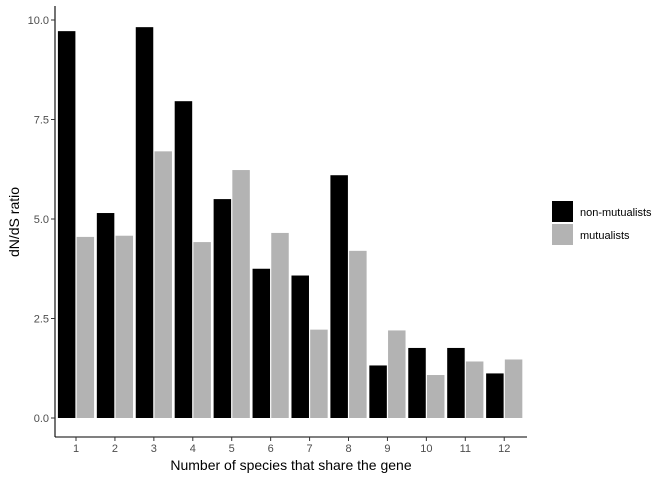 The width and height of the screenshot is (672, 485). I want to click on legend: non-mutualists mutualists, so click(602, 223).